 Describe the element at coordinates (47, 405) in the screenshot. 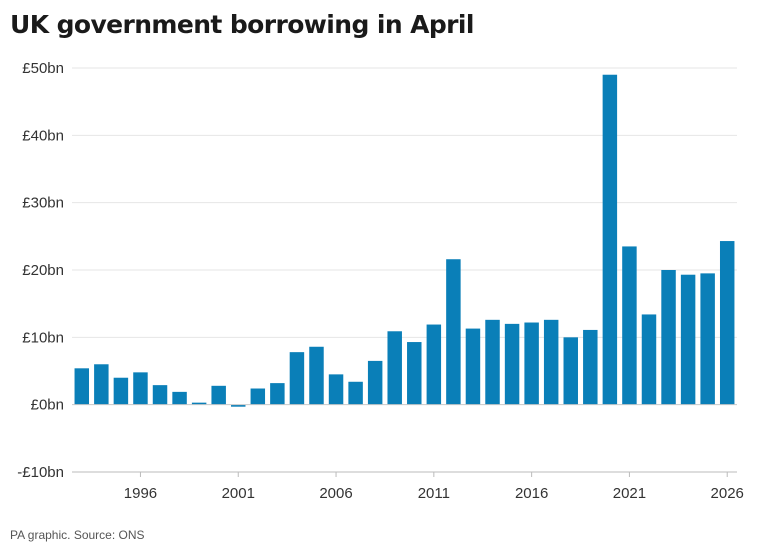

I see `y-tick-label: £0bn` at that location.